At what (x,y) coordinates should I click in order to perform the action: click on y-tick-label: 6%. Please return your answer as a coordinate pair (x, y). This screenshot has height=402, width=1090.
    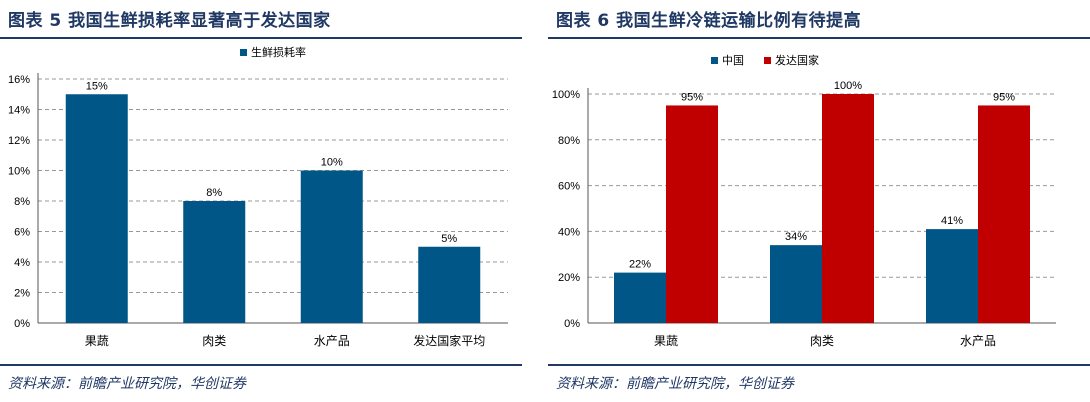
    Looking at the image, I should click on (22, 233).